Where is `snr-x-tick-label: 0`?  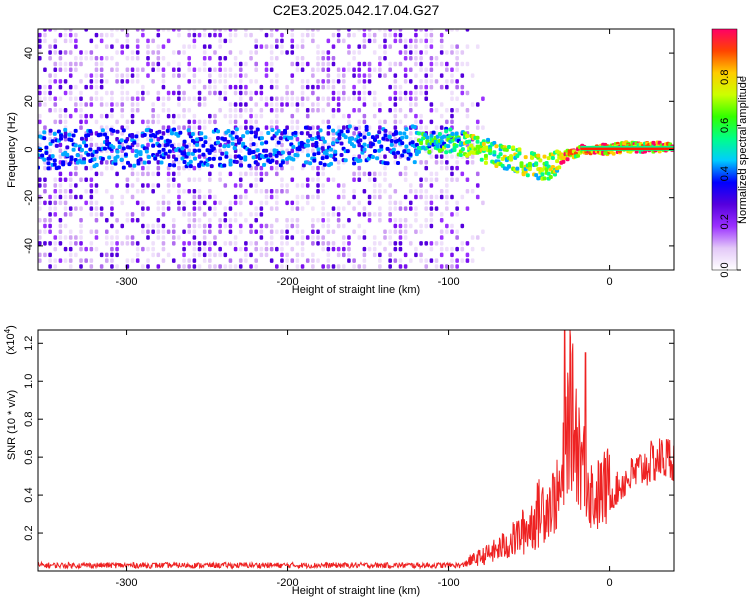
snr-x-tick-label: 0 is located at coordinates (610, 583).